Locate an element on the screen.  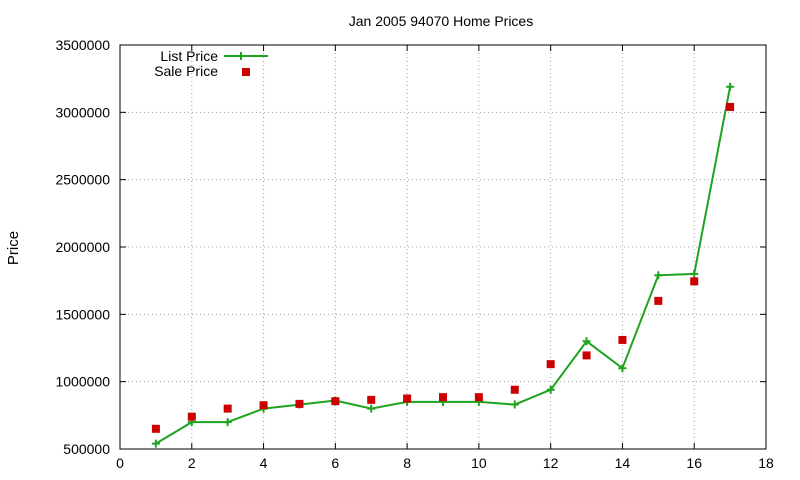
y-axis-label: Price is located at coordinates (13, 248).